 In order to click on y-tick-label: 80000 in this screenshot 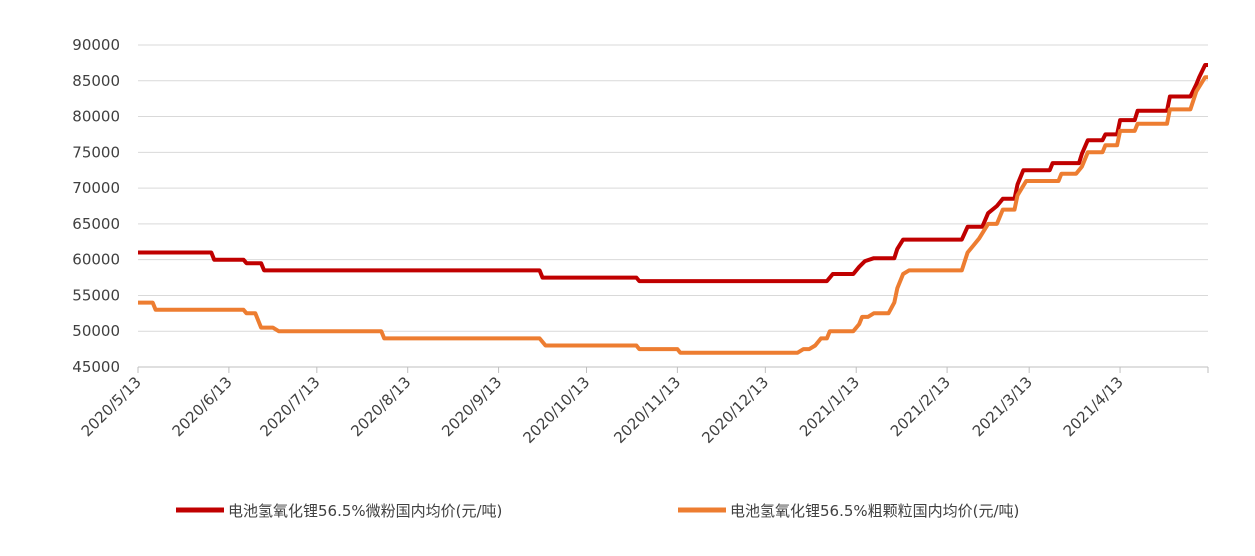, I will do `click(96, 117)`.